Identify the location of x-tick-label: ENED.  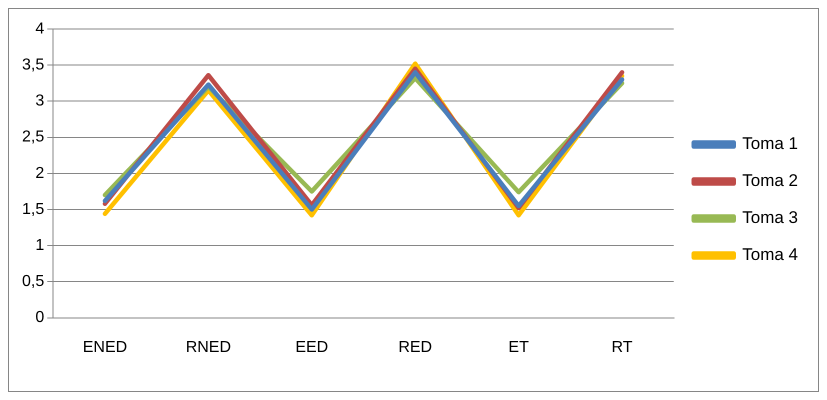
(105, 347).